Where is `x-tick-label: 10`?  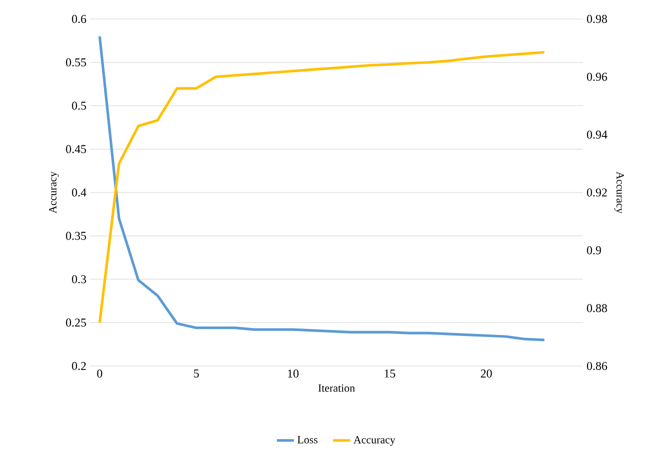 x-tick-label: 10 is located at coordinates (293, 374).